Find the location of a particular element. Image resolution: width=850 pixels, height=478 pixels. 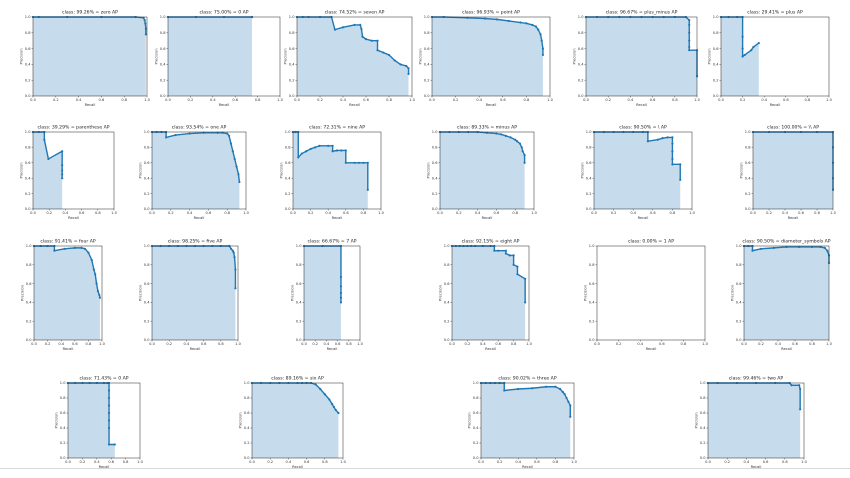

x-tick-label: 0.0 is located at coordinates (586, 100).